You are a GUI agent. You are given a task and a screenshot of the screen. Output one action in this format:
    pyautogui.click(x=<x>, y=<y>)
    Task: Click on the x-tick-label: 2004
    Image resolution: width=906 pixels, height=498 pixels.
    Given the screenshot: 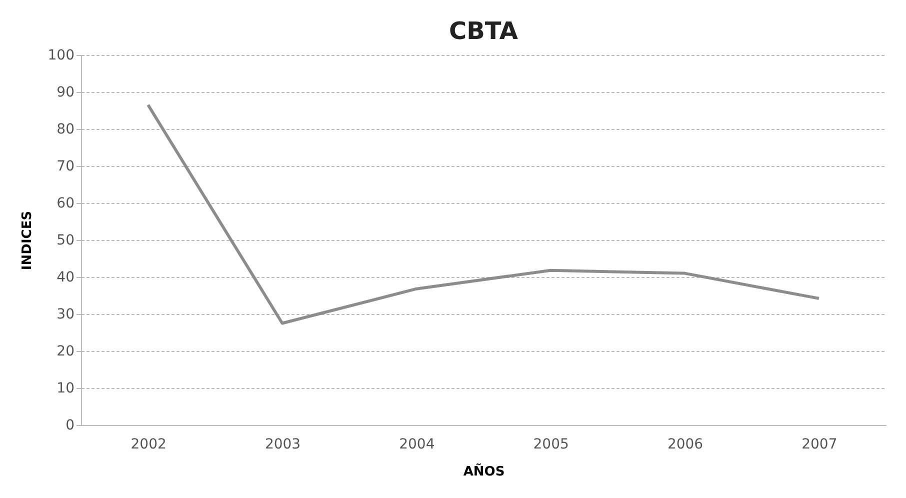 What is the action you would take?
    pyautogui.click(x=417, y=444)
    